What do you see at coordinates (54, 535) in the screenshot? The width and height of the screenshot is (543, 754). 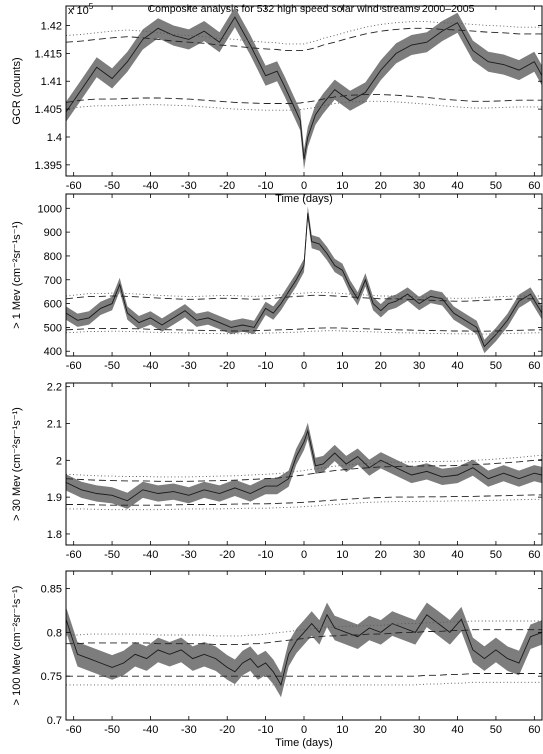 I see `y-tick-label: 1.8` at bounding box center [54, 535].